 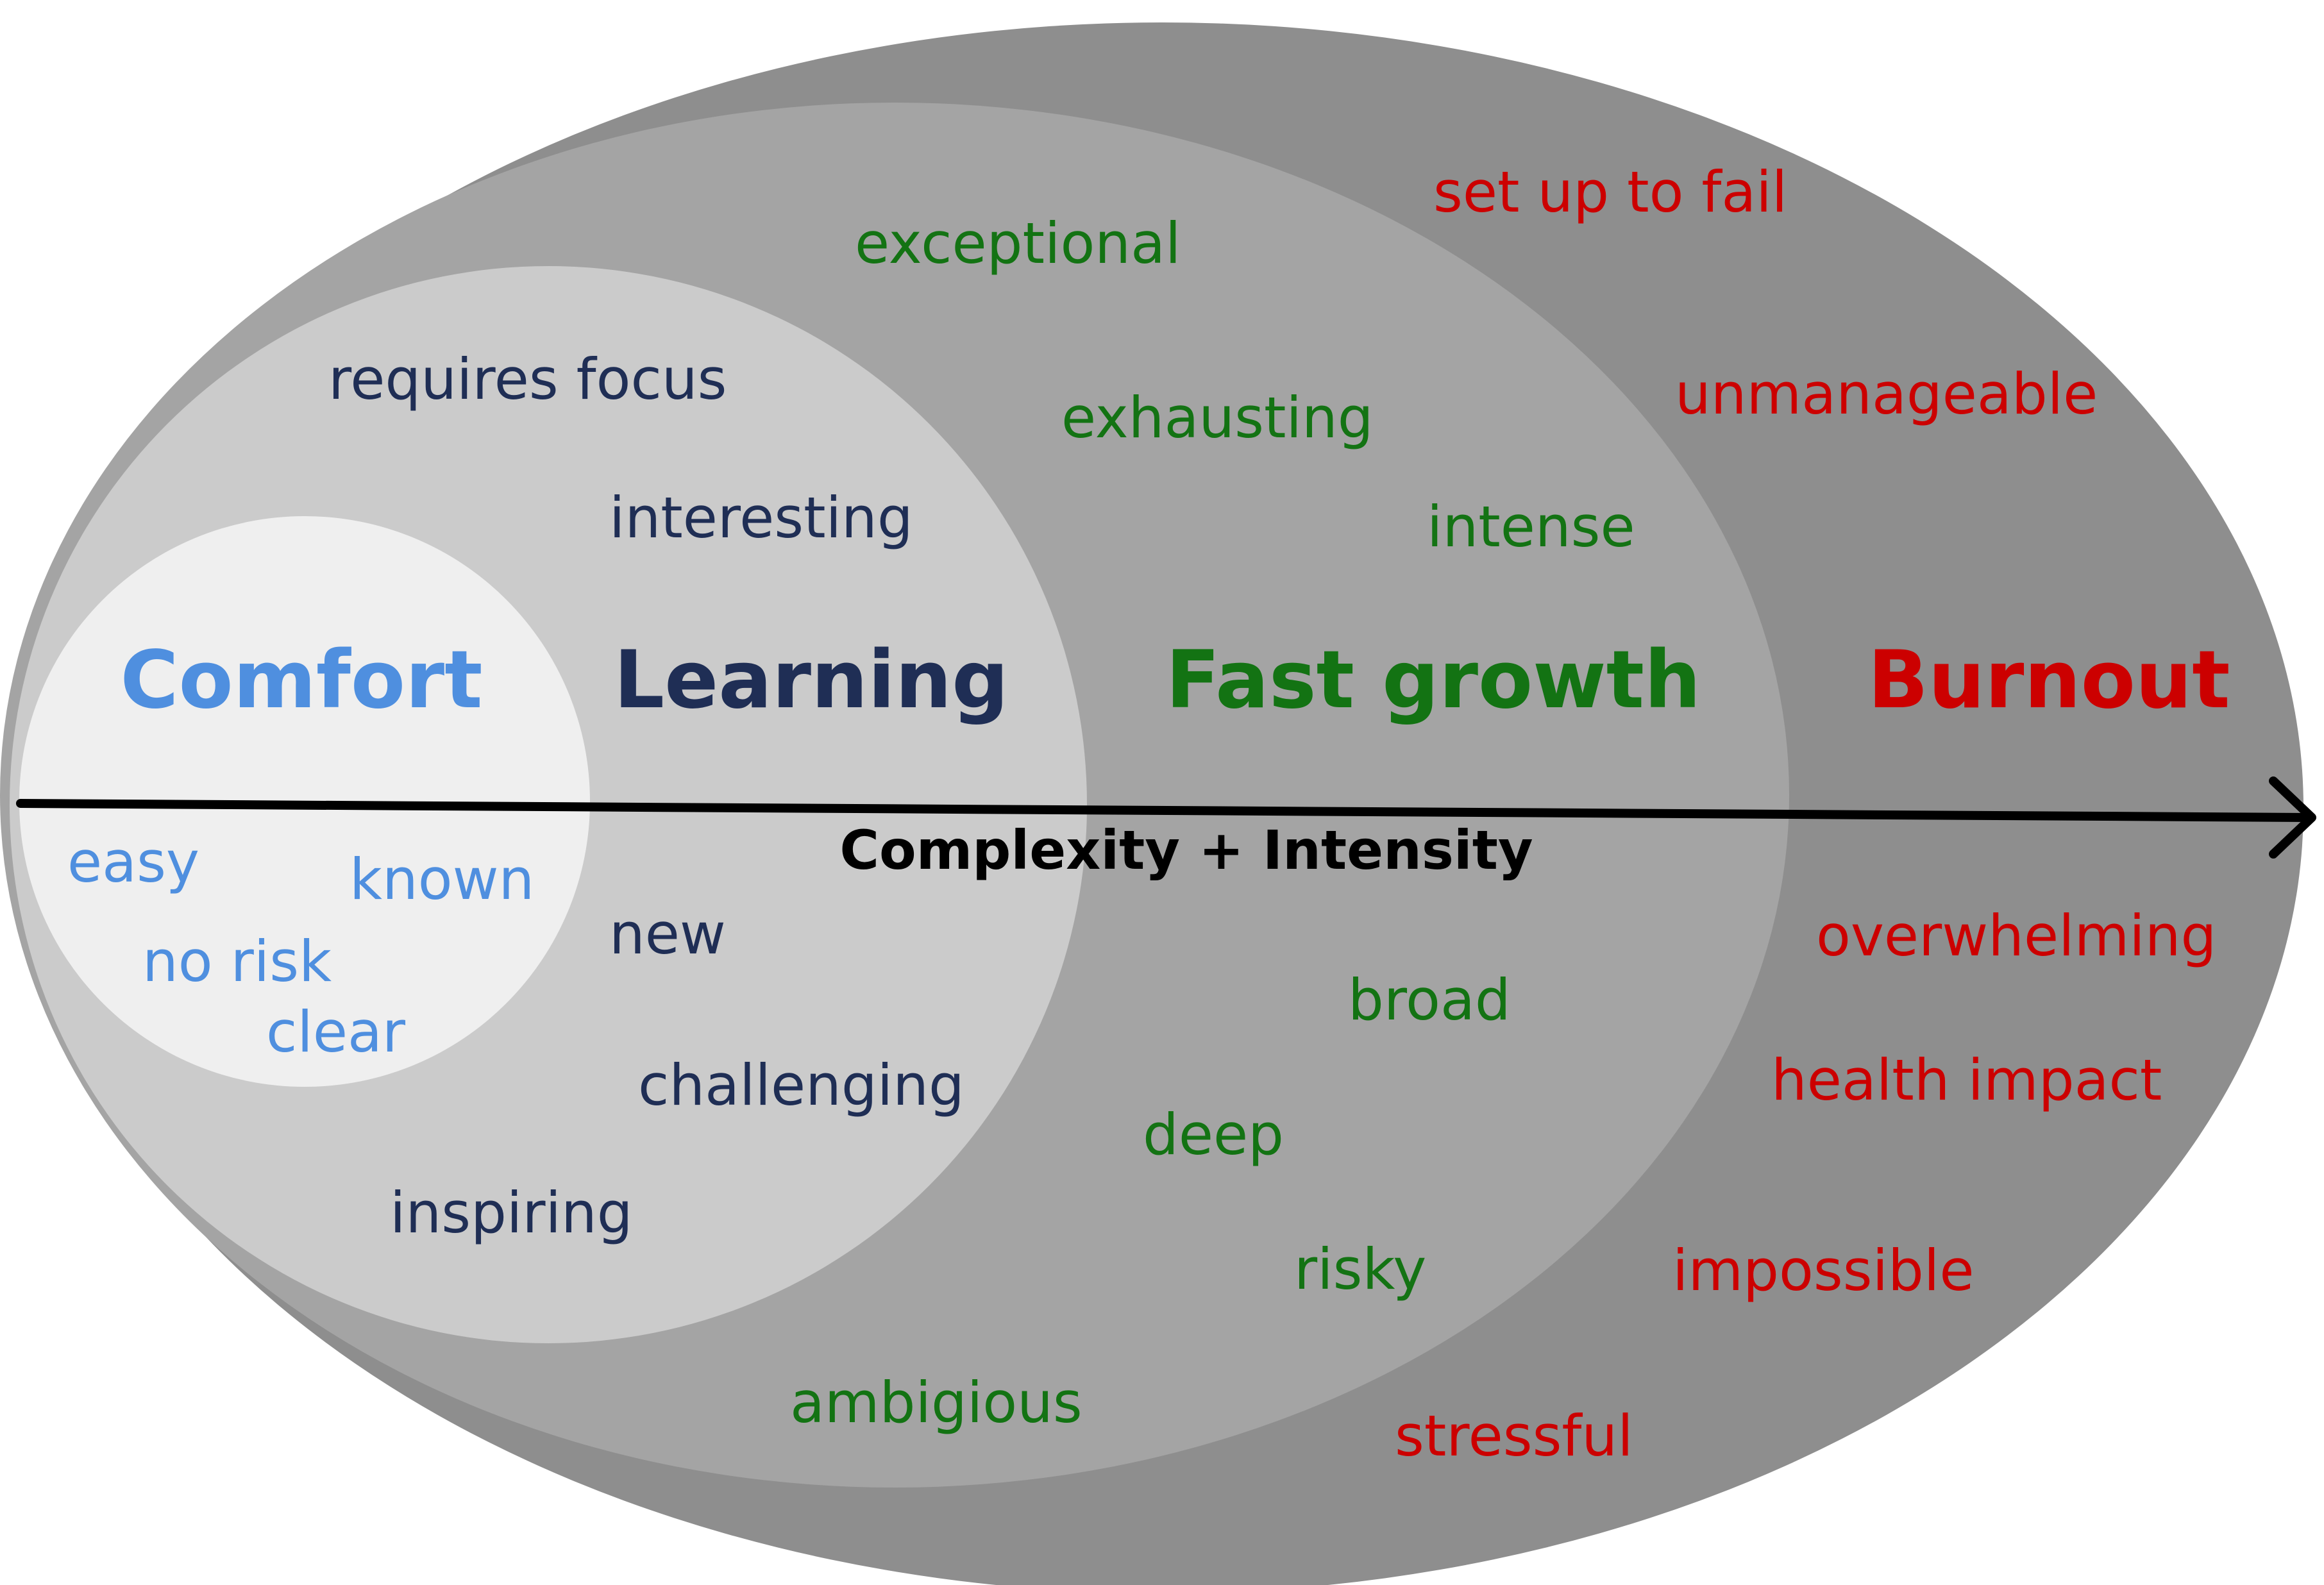 I want to click on comfort-word: easy, so click(x=133, y=862).